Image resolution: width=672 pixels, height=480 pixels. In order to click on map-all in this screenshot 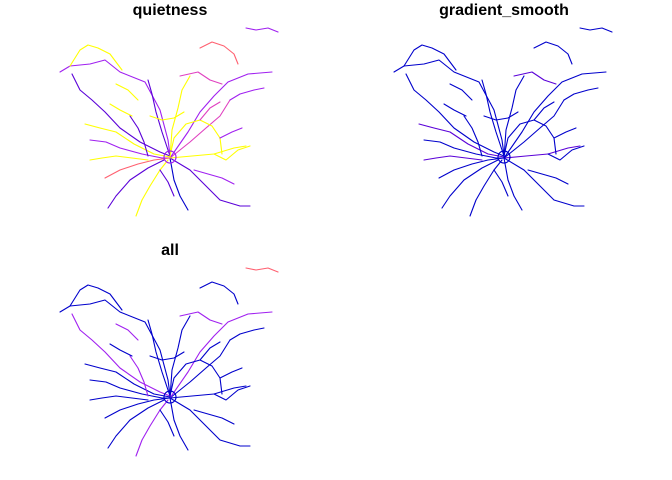, I will do `click(169, 362)`.